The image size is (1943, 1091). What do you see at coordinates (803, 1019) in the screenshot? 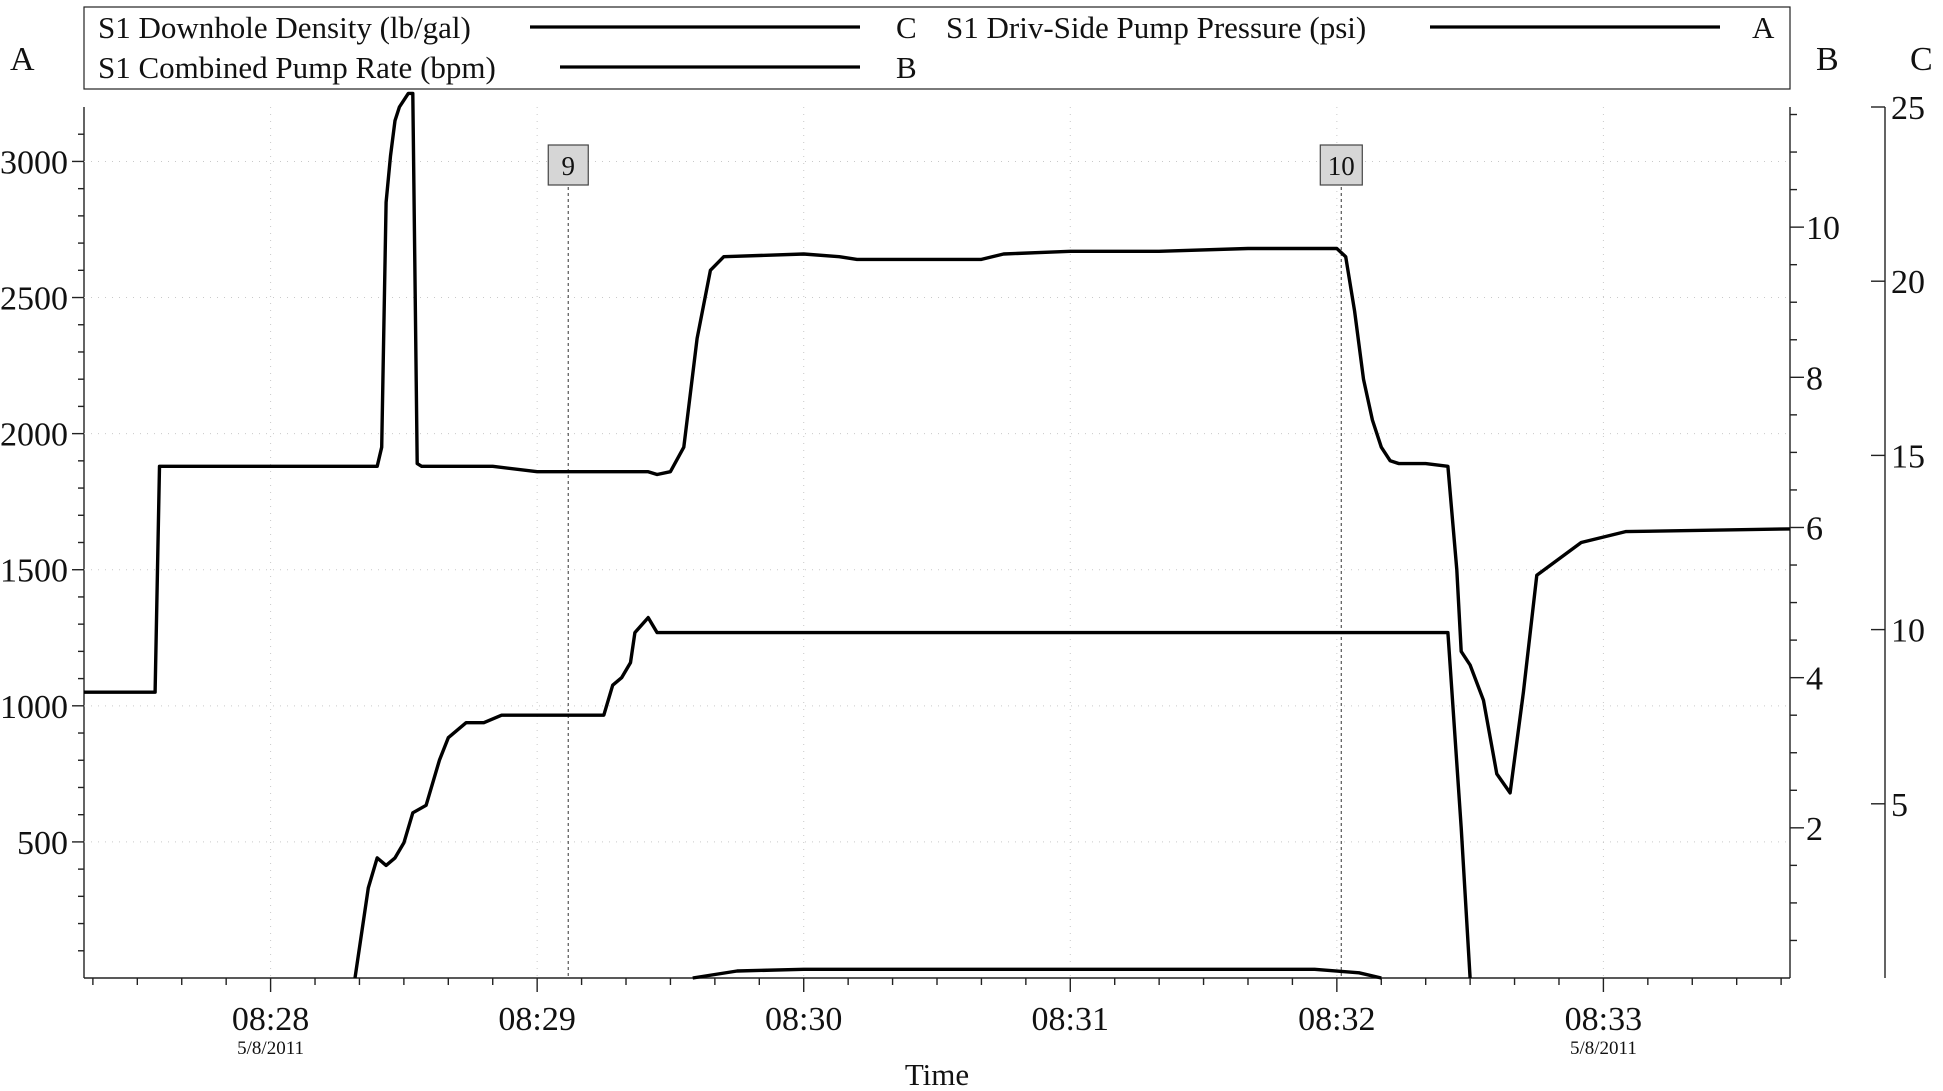
I see `x-tick-label: 08:30` at bounding box center [803, 1019].